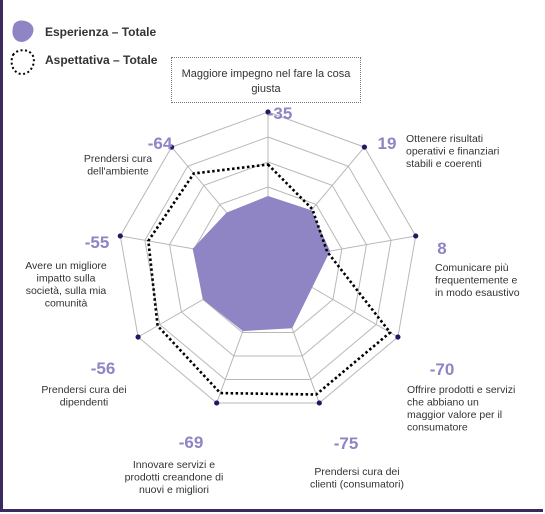 The image size is (545, 514). I want to click on legend-expectation-label: Aspettativa – Totale, so click(101, 60).